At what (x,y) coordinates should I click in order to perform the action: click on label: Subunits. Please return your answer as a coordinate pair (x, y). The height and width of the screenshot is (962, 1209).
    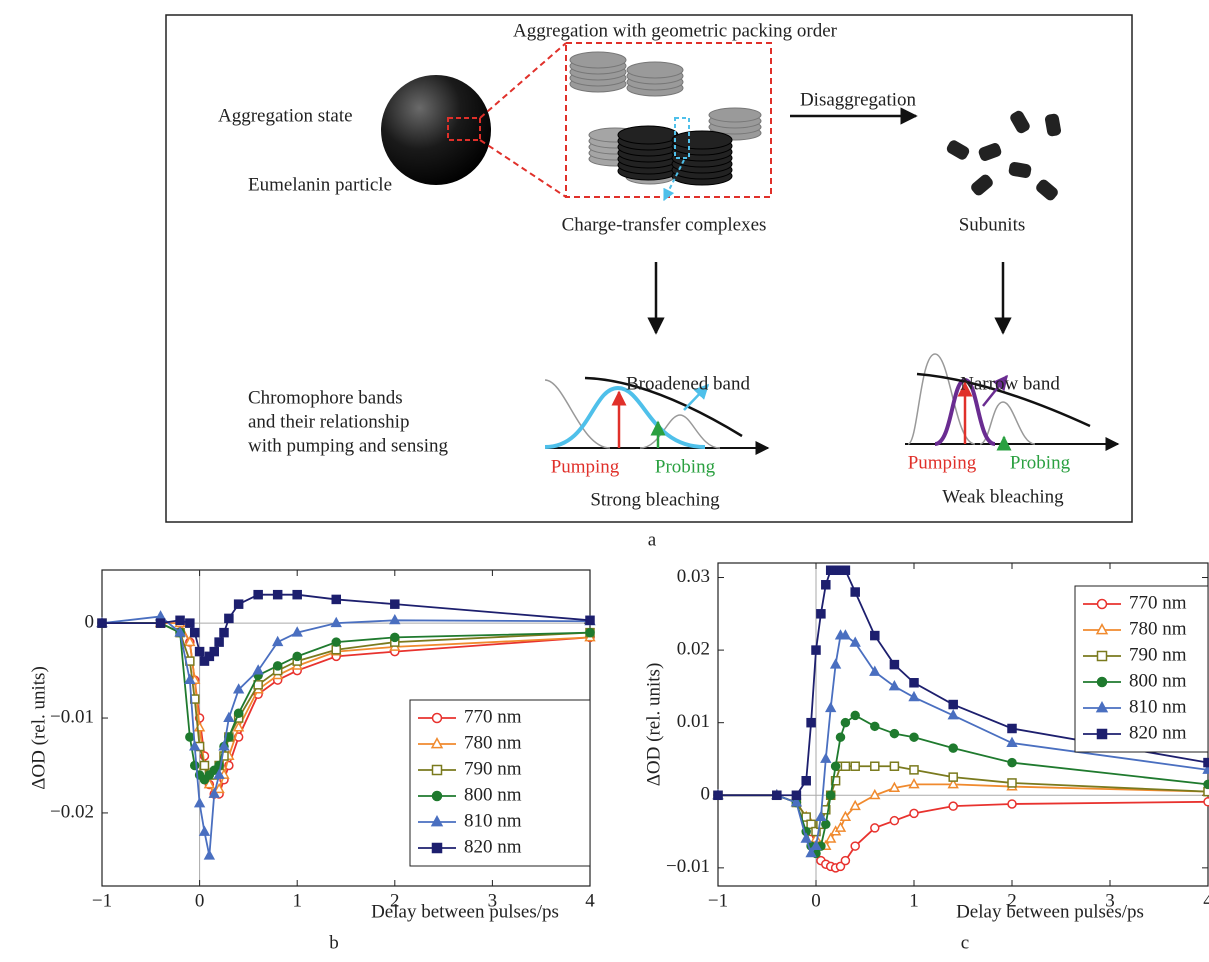
    Looking at the image, I should click on (992, 224).